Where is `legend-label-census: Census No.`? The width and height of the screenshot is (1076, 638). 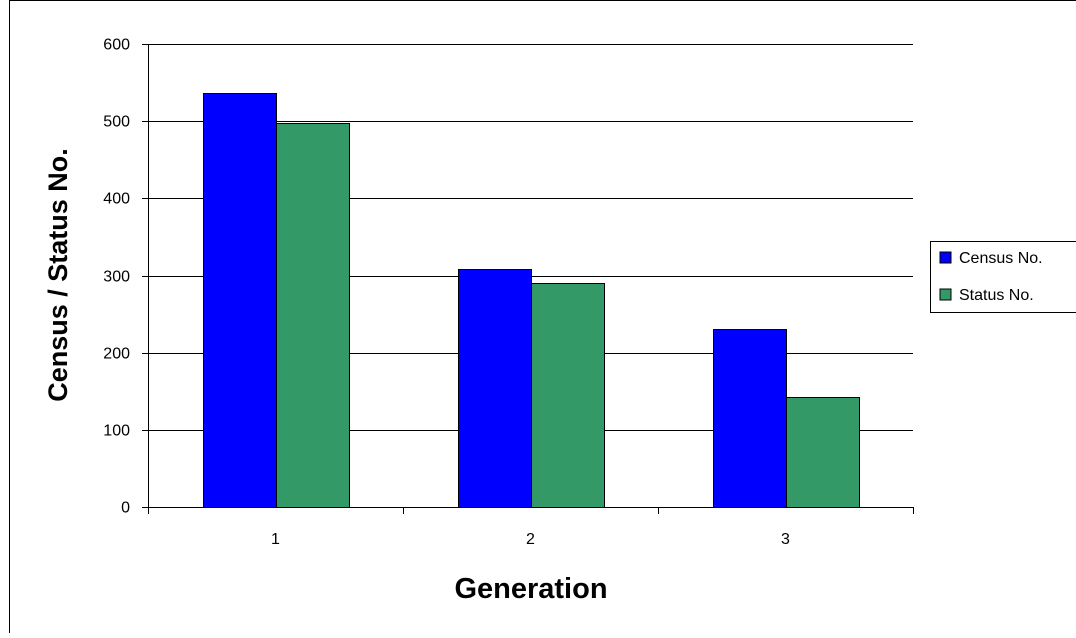 legend-label-census: Census No. is located at coordinates (1001, 258).